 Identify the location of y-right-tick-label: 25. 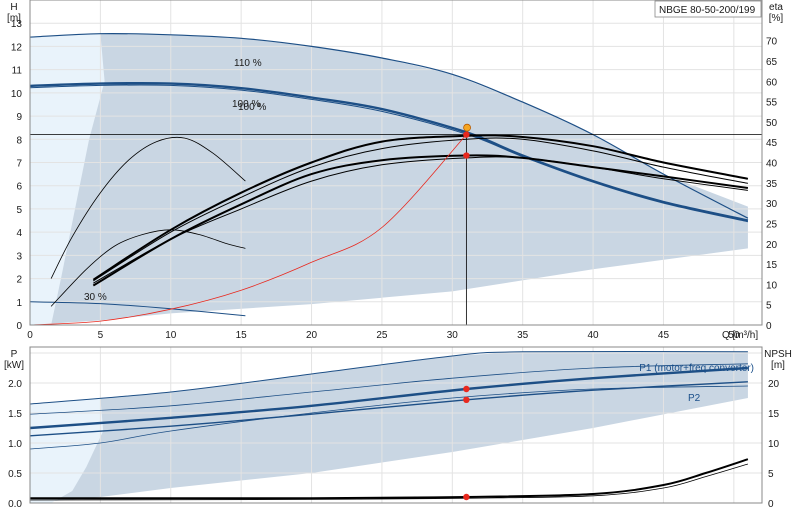
(772, 224).